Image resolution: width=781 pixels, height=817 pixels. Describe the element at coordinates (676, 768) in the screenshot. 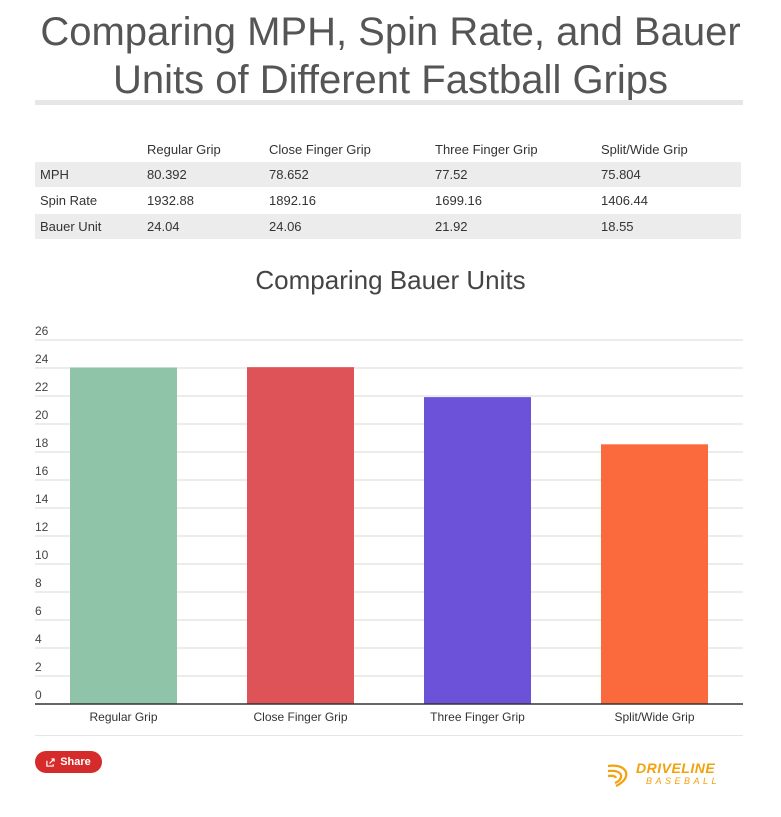

I see `logo-name: DRIVELINE` at that location.